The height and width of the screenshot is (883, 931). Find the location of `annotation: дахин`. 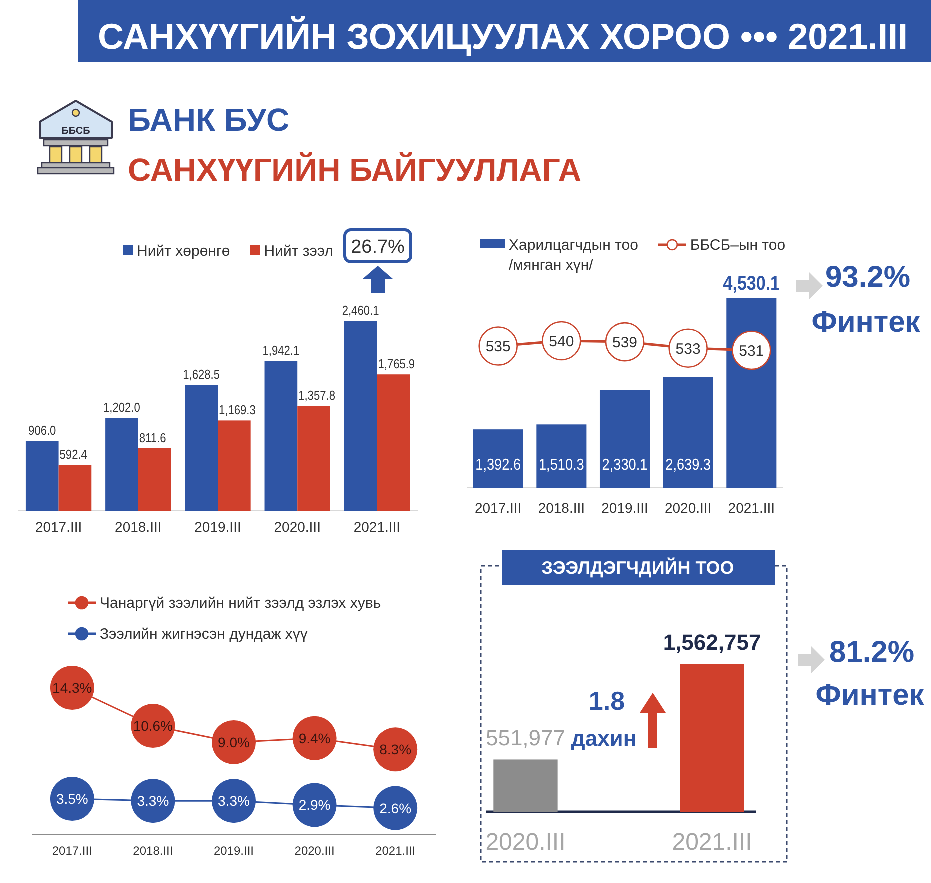

annotation: дахин is located at coordinates (604, 738).